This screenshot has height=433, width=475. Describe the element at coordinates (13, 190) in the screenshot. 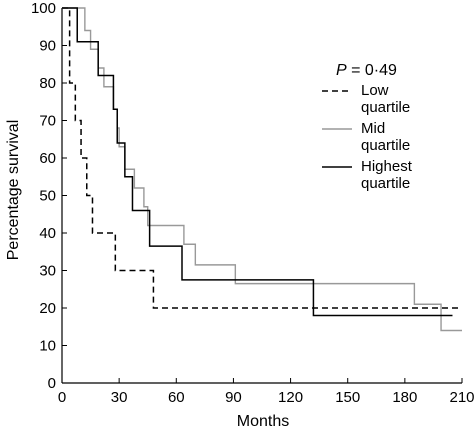

I see `y-axis-title: Percentage survival` at that location.